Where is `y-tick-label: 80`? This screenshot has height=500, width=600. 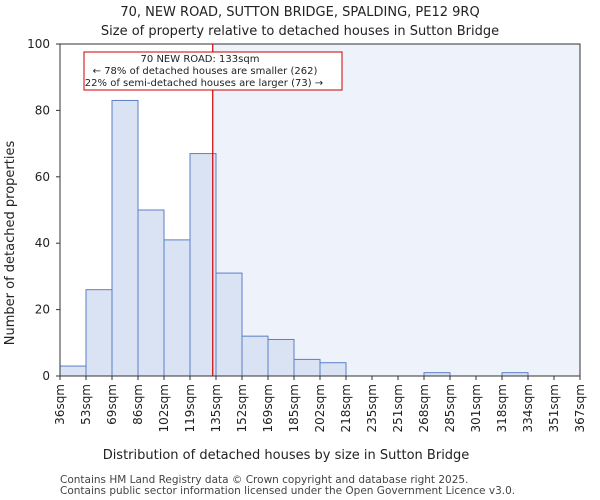
y-tick-label: 80 is located at coordinates (42, 110).